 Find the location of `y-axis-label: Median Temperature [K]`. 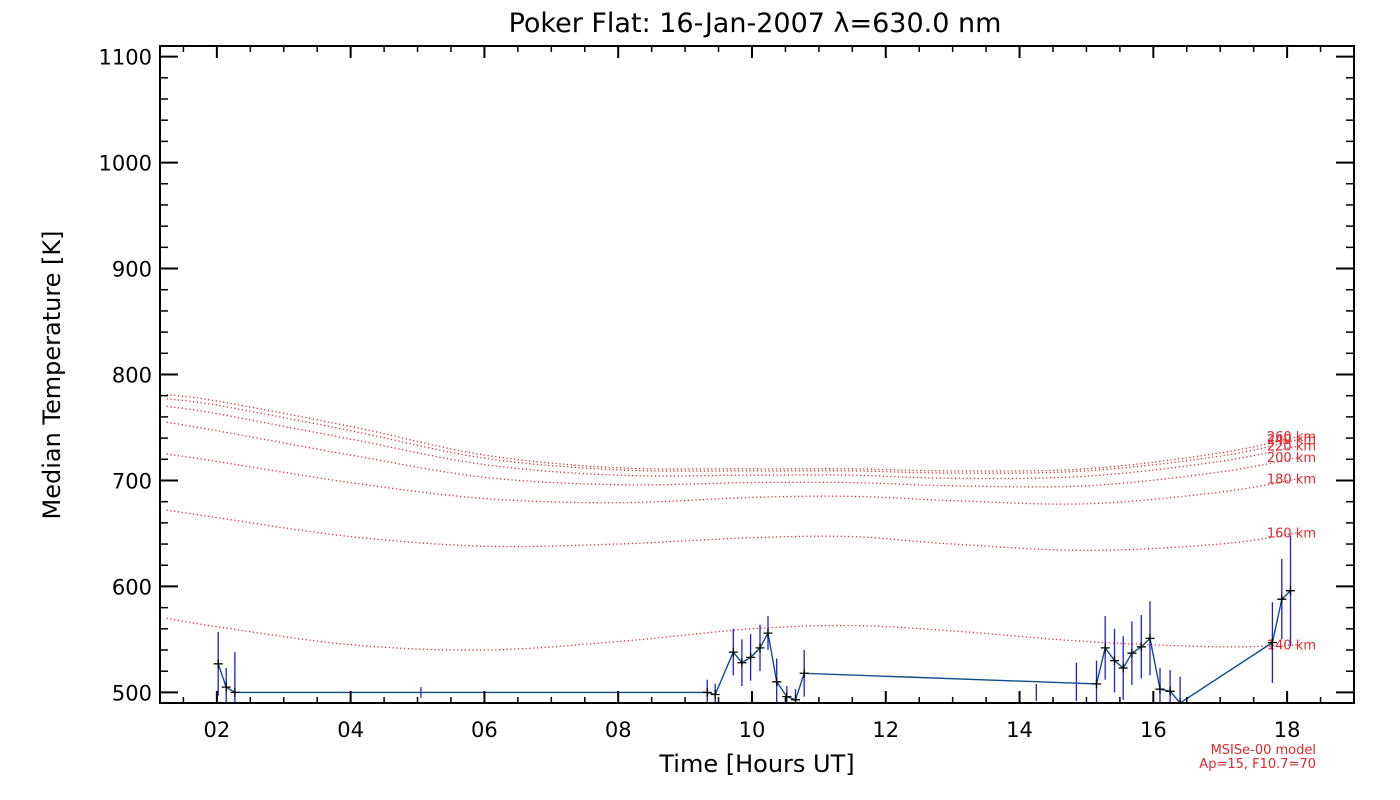

y-axis-label: Median Temperature [K] is located at coordinates (52, 374).